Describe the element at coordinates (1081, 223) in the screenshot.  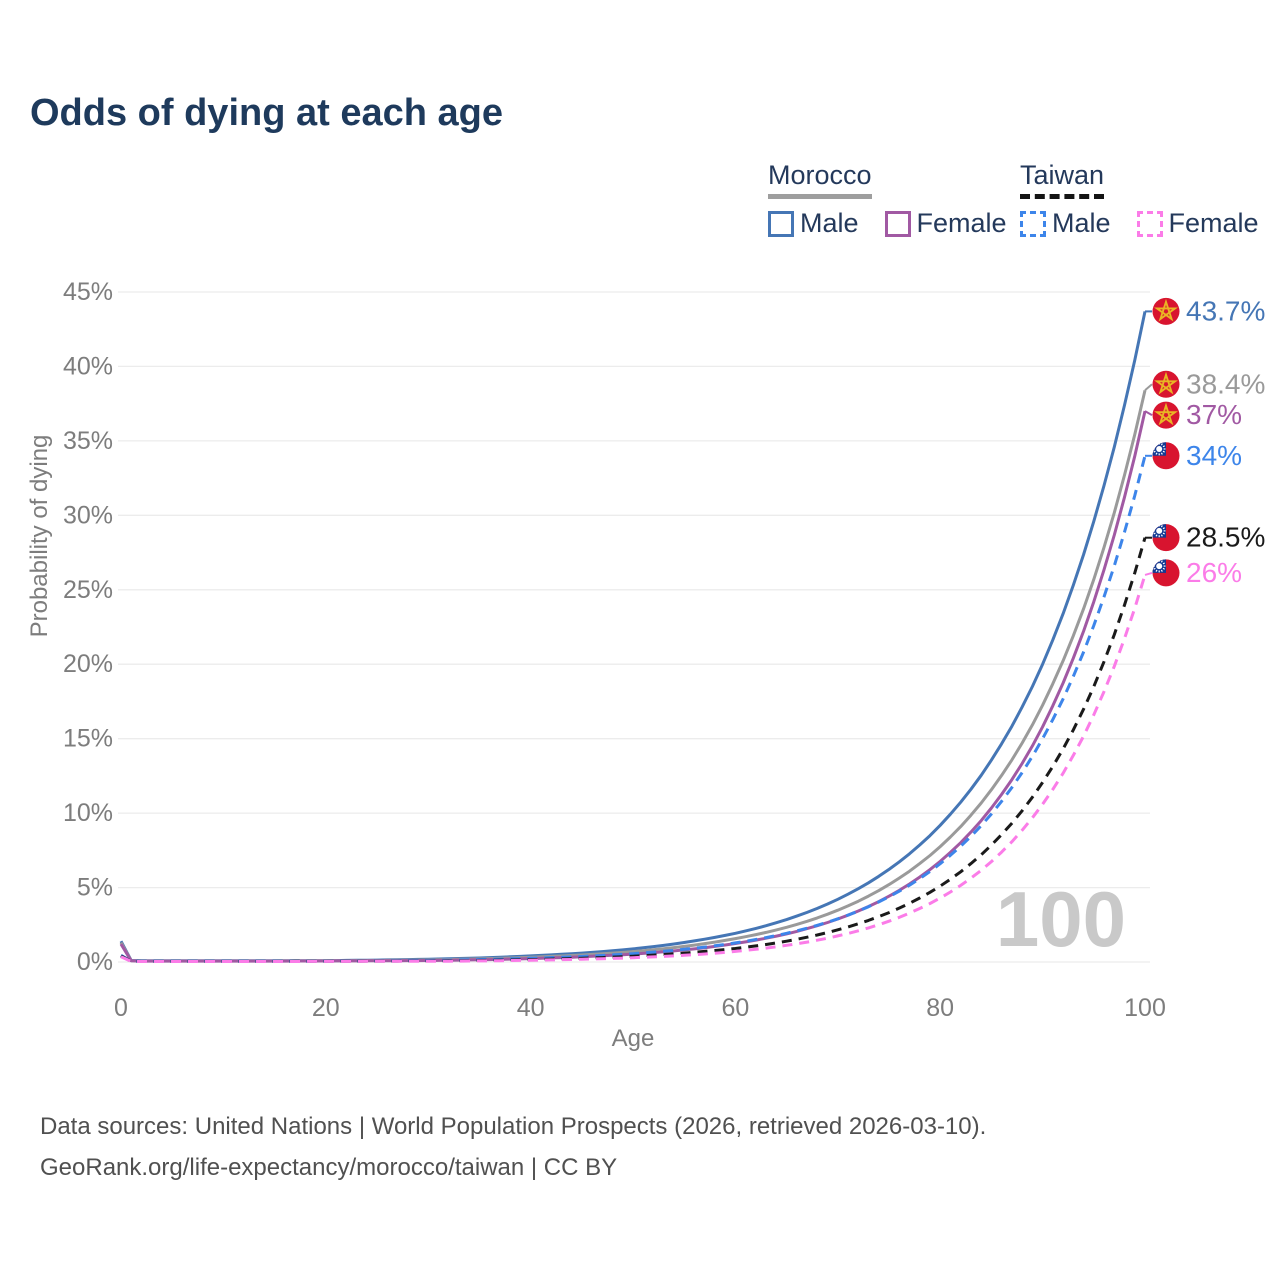
I see `legend-label-taiwan-male: Male` at that location.